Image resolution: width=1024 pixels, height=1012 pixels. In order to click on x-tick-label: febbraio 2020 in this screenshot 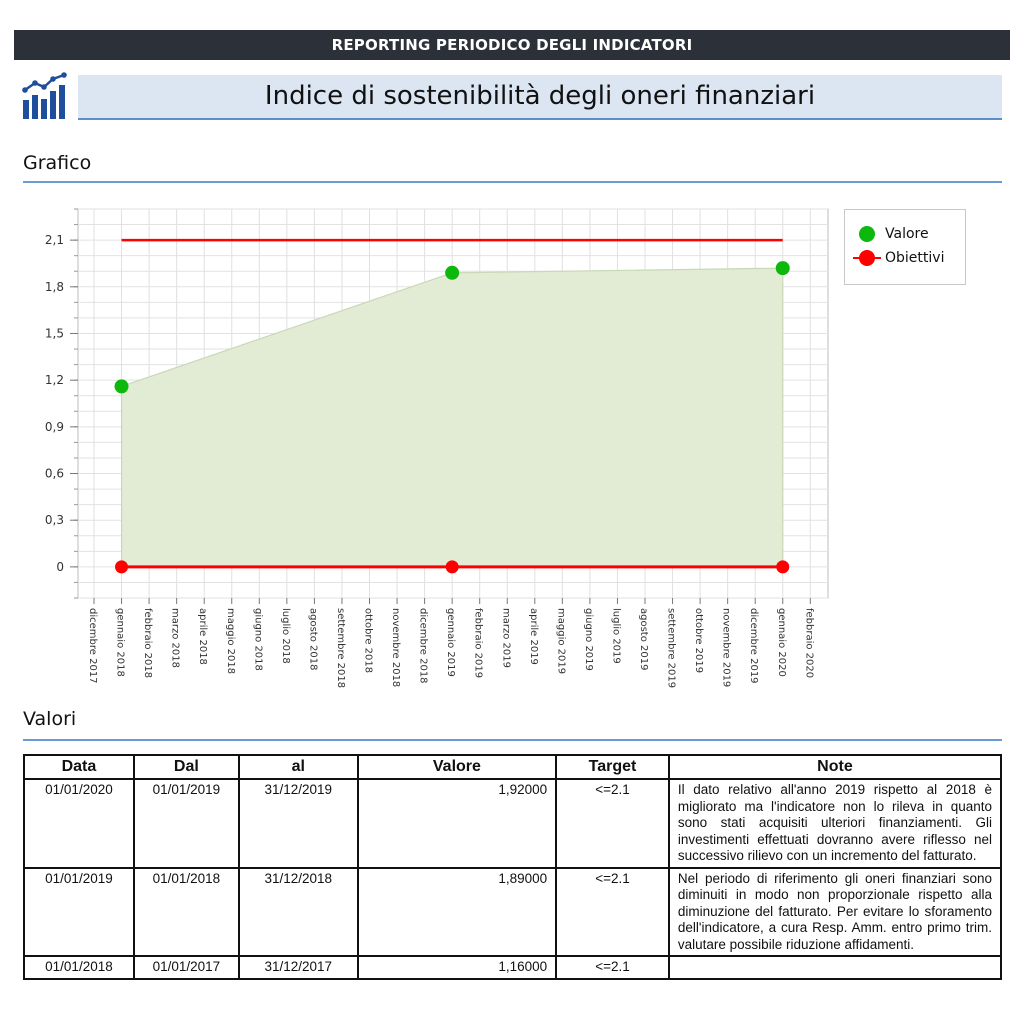, I will do `click(808, 643)`.